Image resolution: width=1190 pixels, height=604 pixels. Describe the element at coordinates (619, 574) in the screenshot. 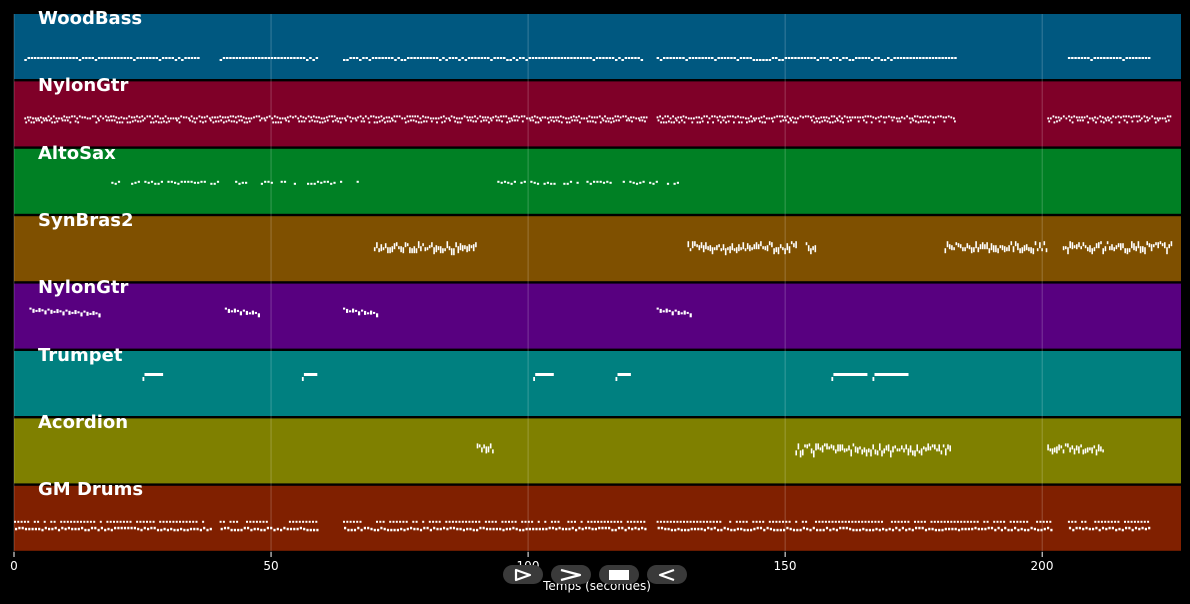

I see `stop-button` at that location.